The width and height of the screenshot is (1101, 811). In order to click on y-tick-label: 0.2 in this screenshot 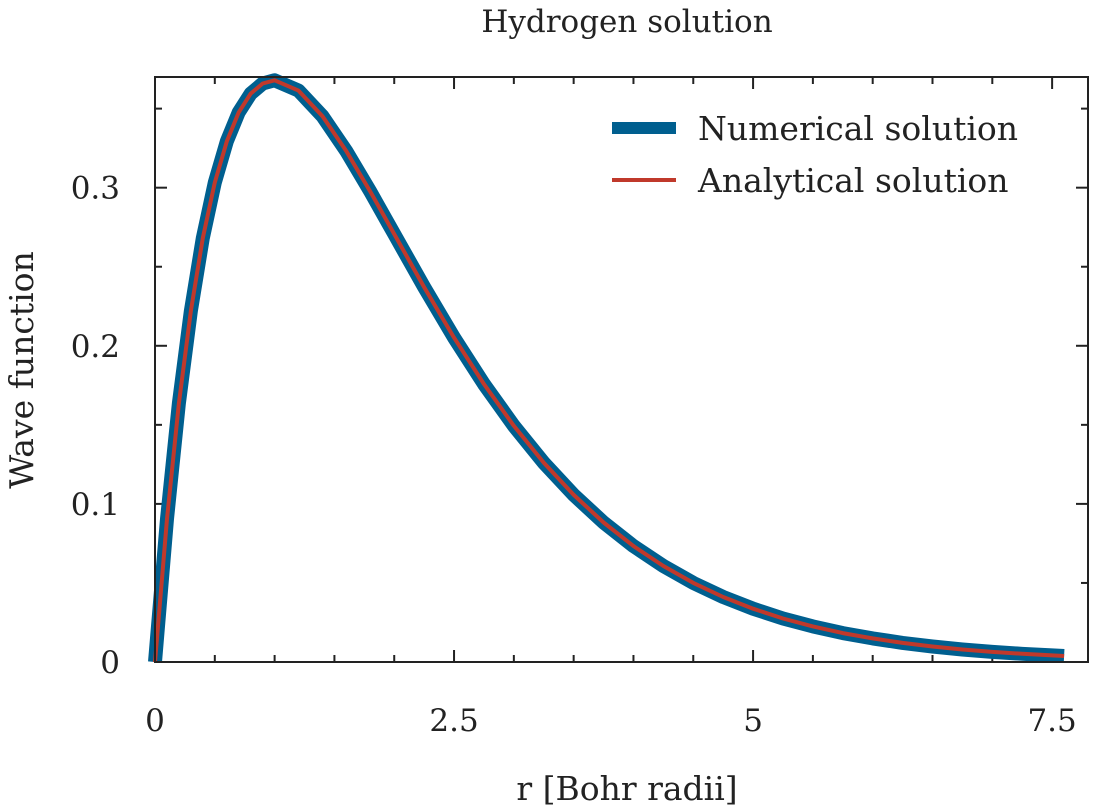, I will do `click(95, 347)`.